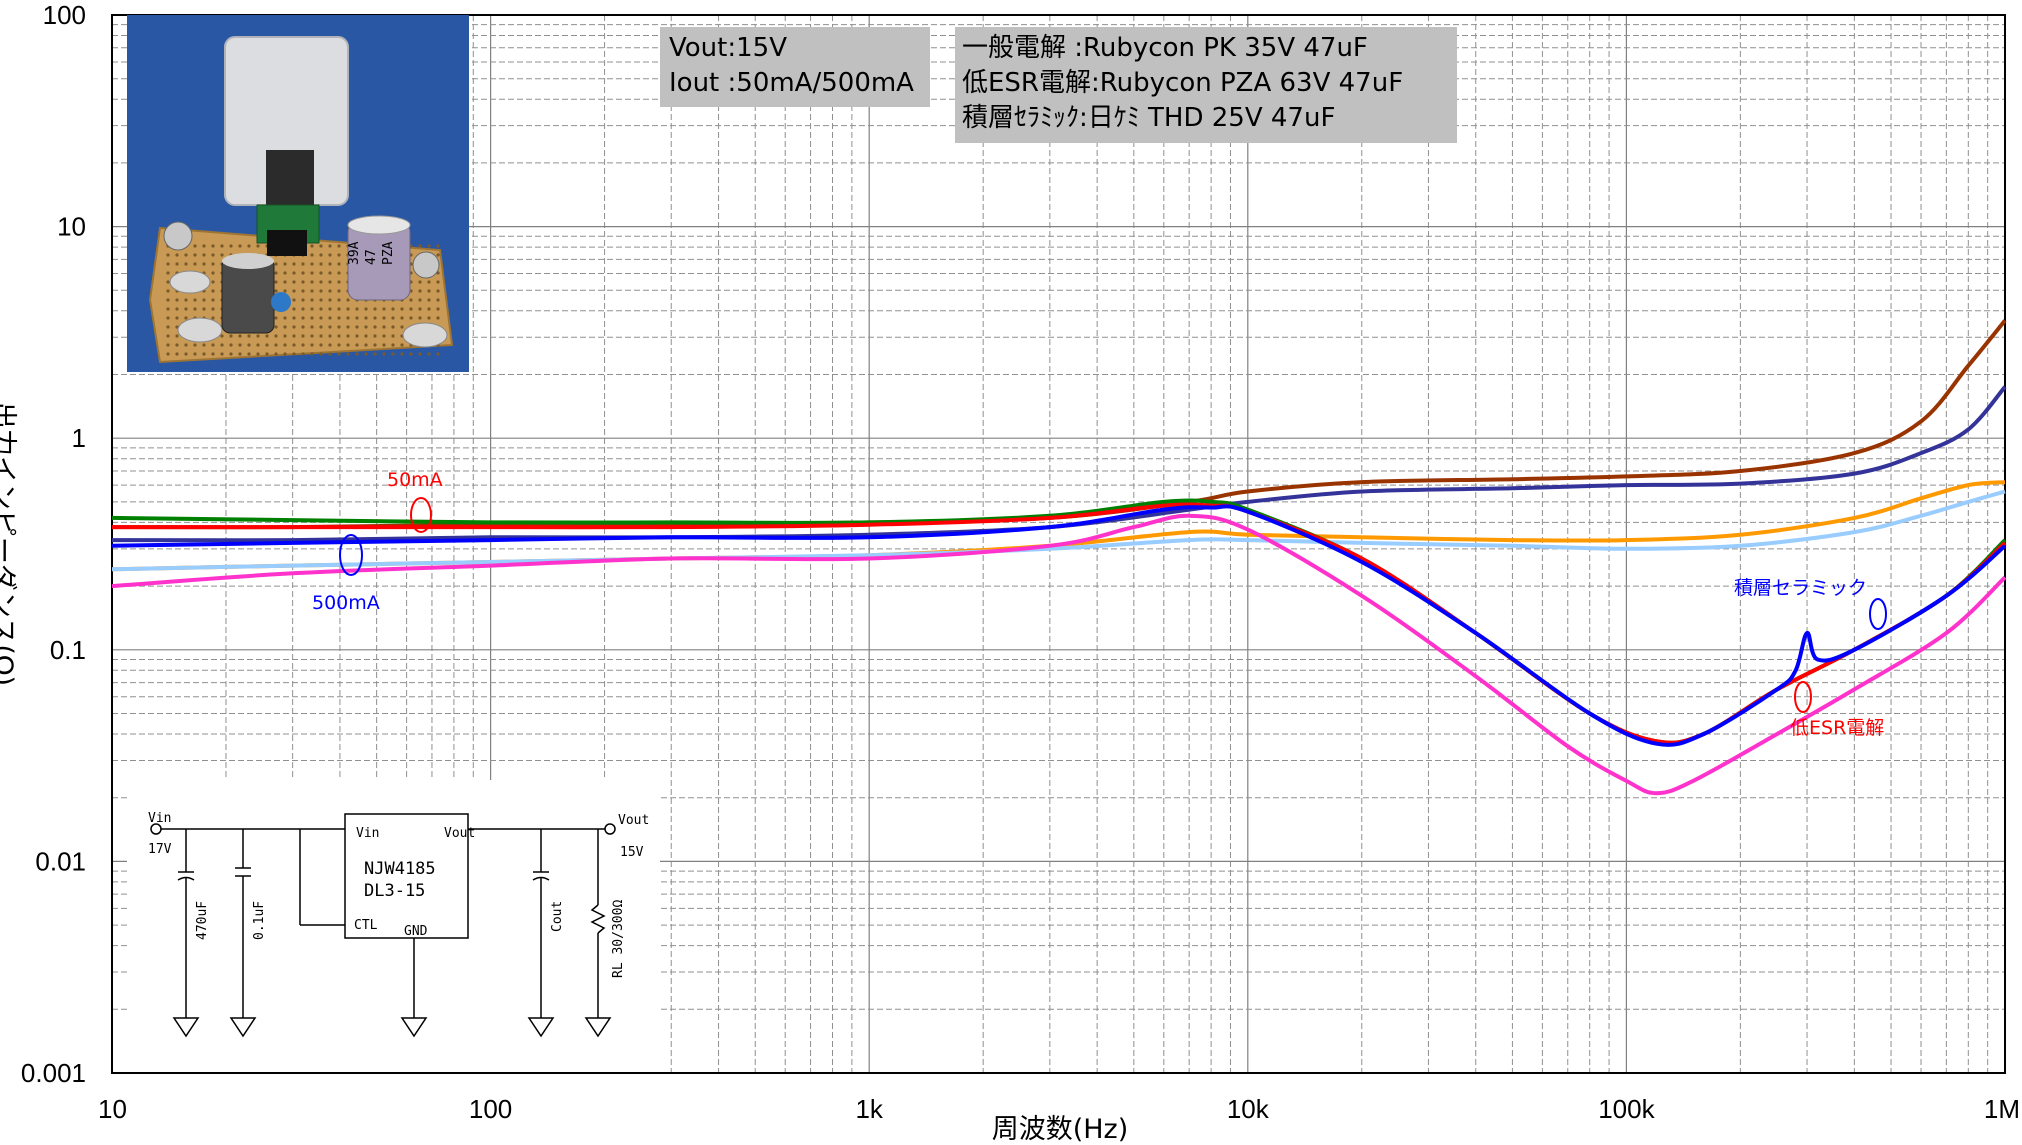  Describe the element at coordinates (156, 829) in the screenshot. I see `vin-terminal` at that location.